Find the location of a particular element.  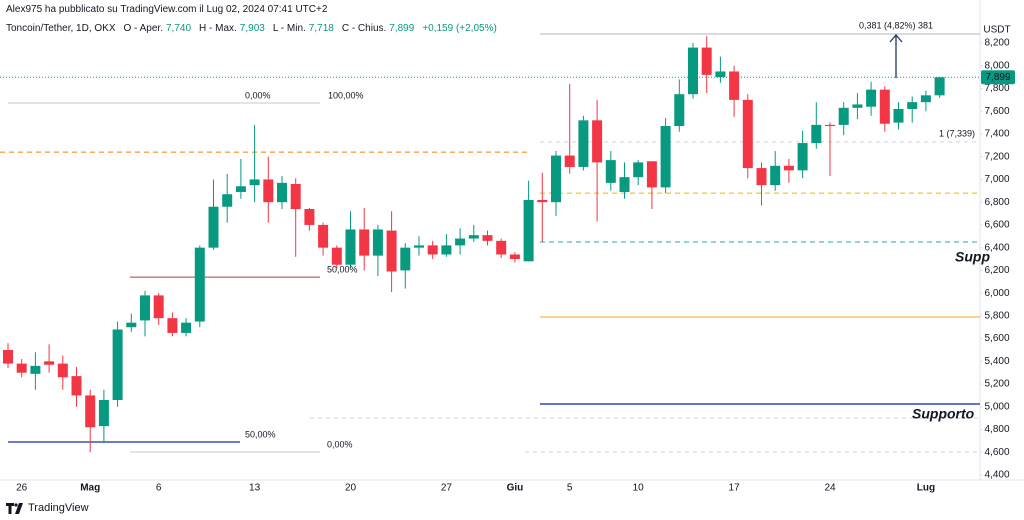

legend-item: O - Aper. is located at coordinates (143, 28).